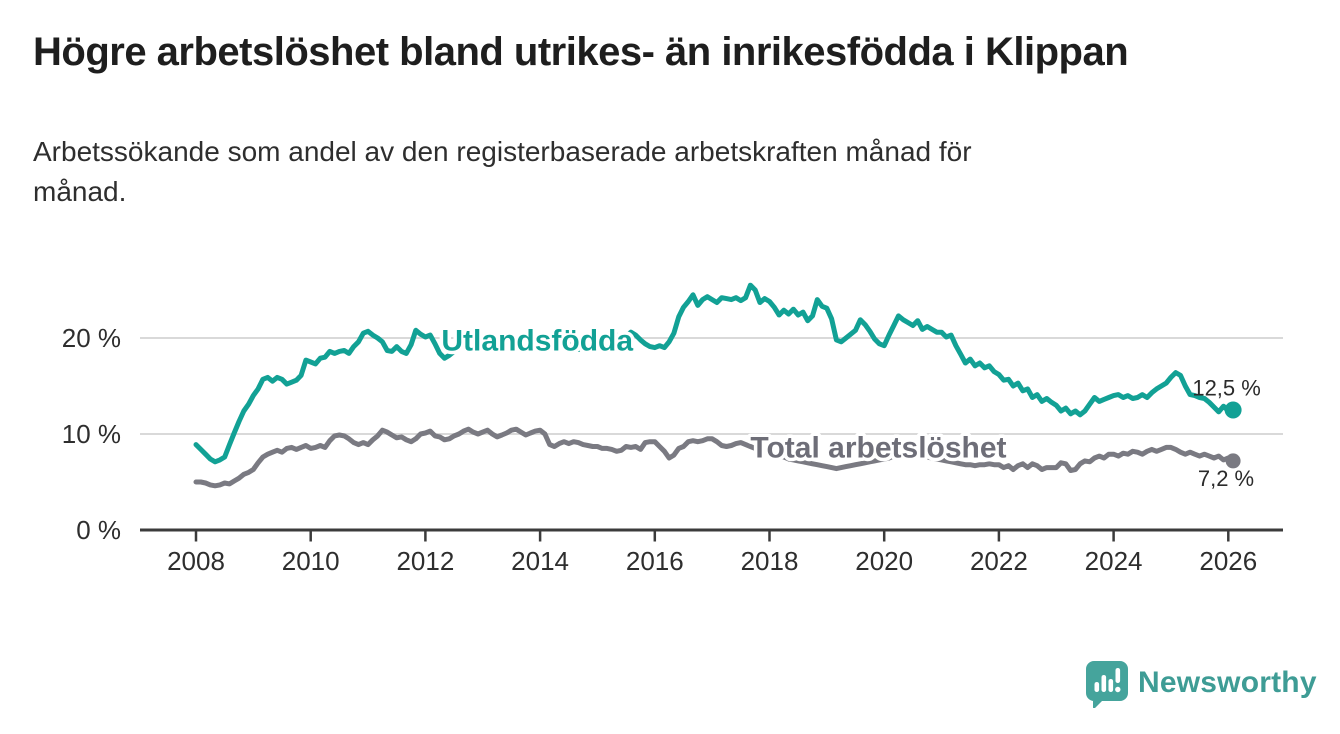 The height and width of the screenshot is (734, 1340). What do you see at coordinates (1228, 561) in the screenshot?
I see `x-tick-label: 2026` at bounding box center [1228, 561].